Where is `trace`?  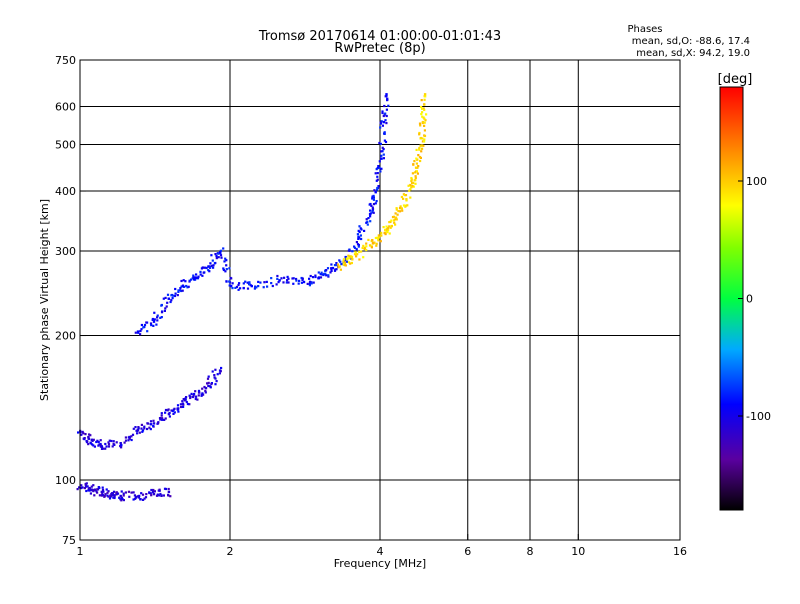 trace is located at coordinates (150, 408).